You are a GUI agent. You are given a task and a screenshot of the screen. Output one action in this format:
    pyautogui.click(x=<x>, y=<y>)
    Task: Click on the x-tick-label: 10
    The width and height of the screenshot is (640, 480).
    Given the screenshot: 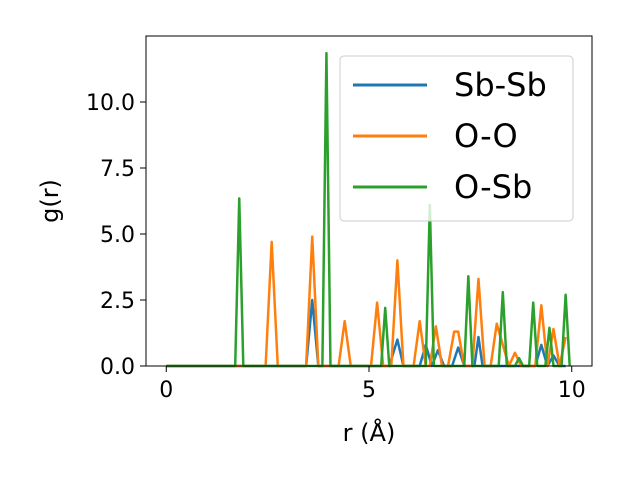 What is the action you would take?
    pyautogui.click(x=572, y=390)
    